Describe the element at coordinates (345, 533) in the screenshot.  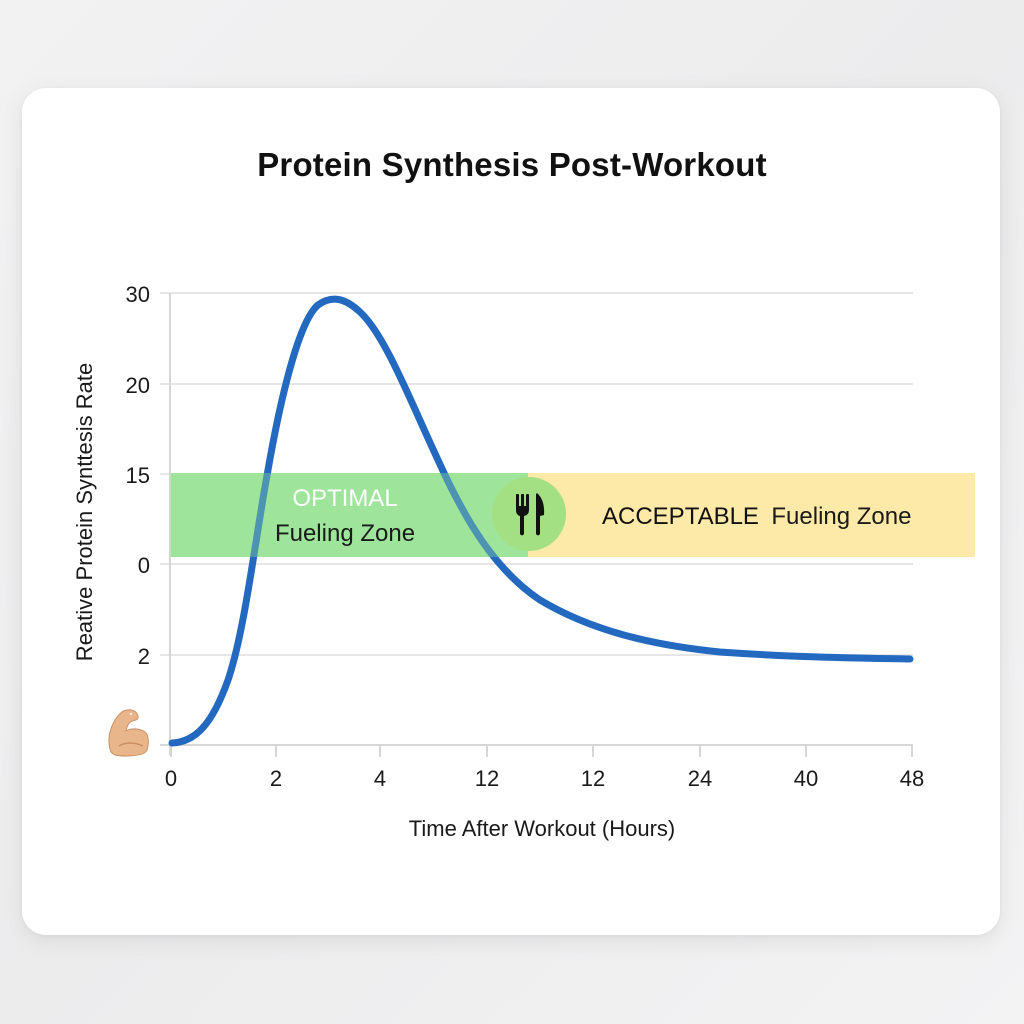
I see `optimal-zone-sublabel: Fueling Zone` at that location.